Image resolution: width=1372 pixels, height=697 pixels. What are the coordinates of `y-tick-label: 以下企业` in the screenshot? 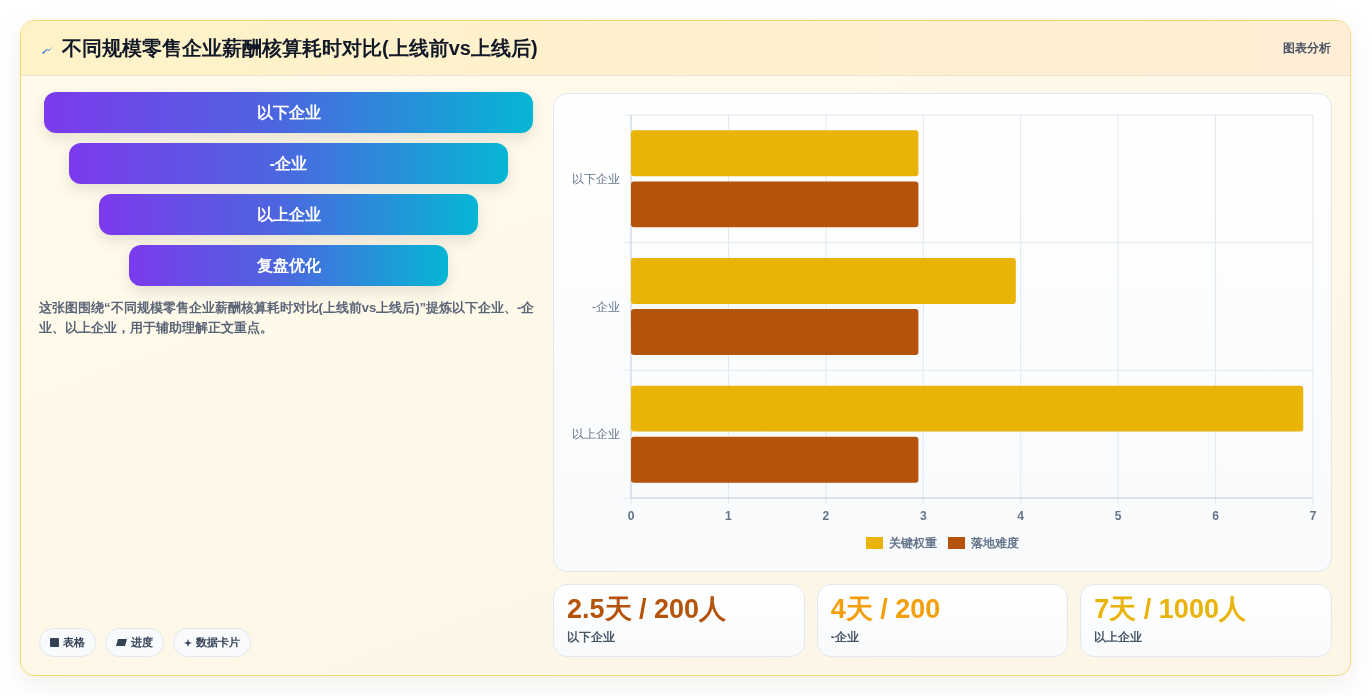 It's located at (596, 179).